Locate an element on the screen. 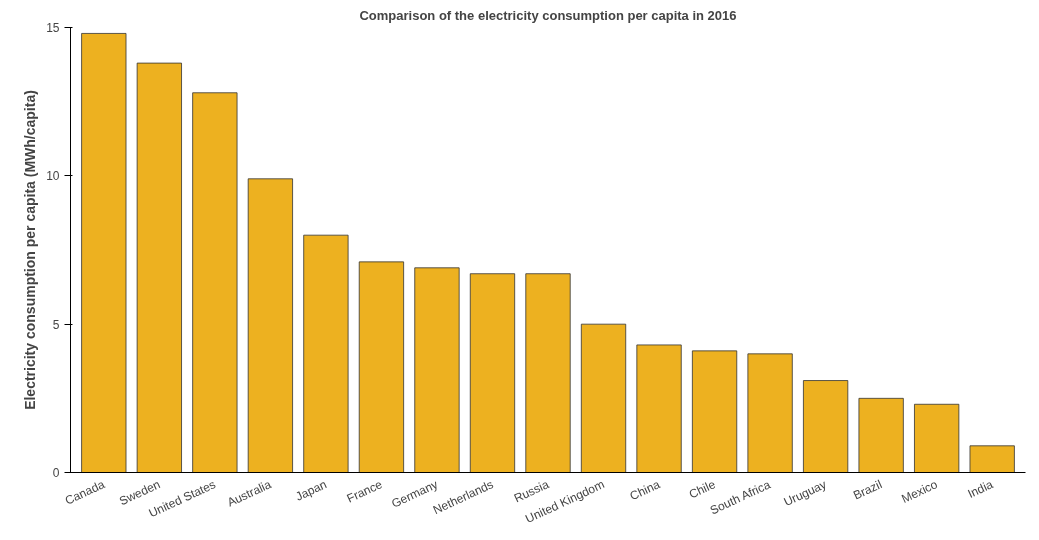  y-tick-label: 5 is located at coordinates (56, 324).